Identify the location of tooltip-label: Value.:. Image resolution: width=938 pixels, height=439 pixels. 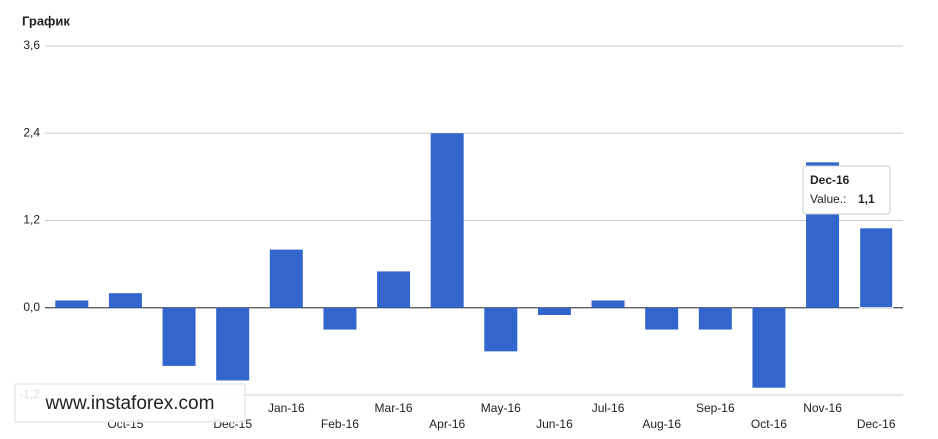
(828, 199).